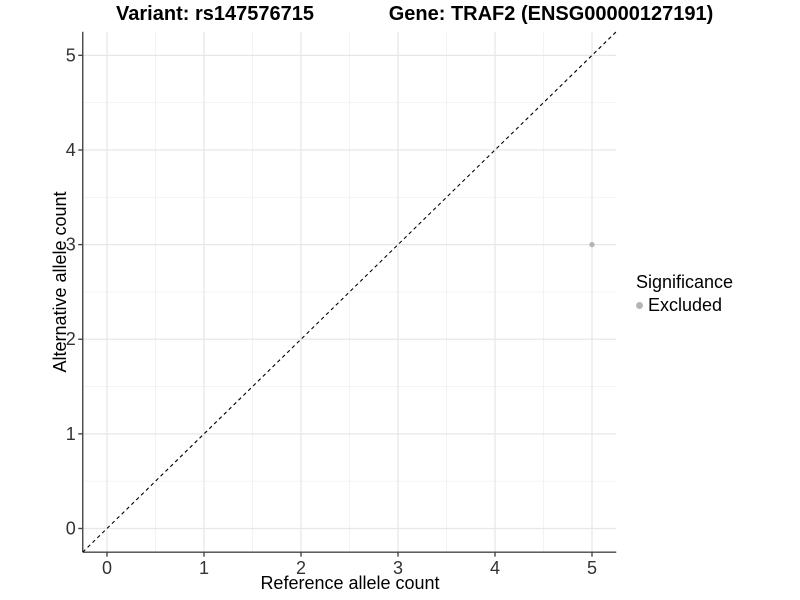  Describe the element at coordinates (204, 568) in the screenshot. I see `x-tick-label: 1` at that location.